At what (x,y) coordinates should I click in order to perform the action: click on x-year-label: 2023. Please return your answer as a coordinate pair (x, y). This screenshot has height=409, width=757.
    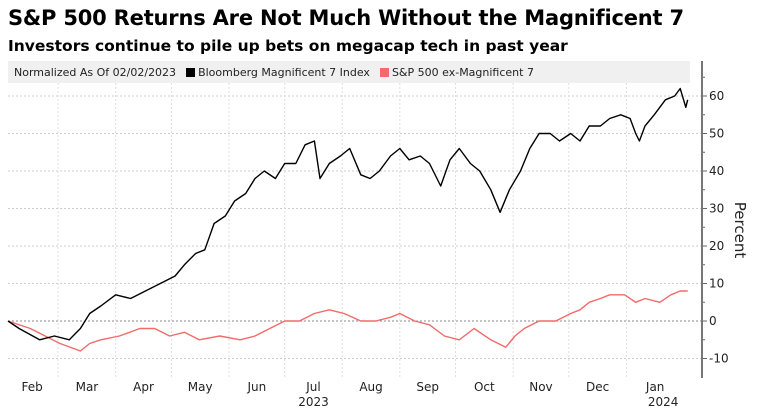
    Looking at the image, I should click on (313, 402).